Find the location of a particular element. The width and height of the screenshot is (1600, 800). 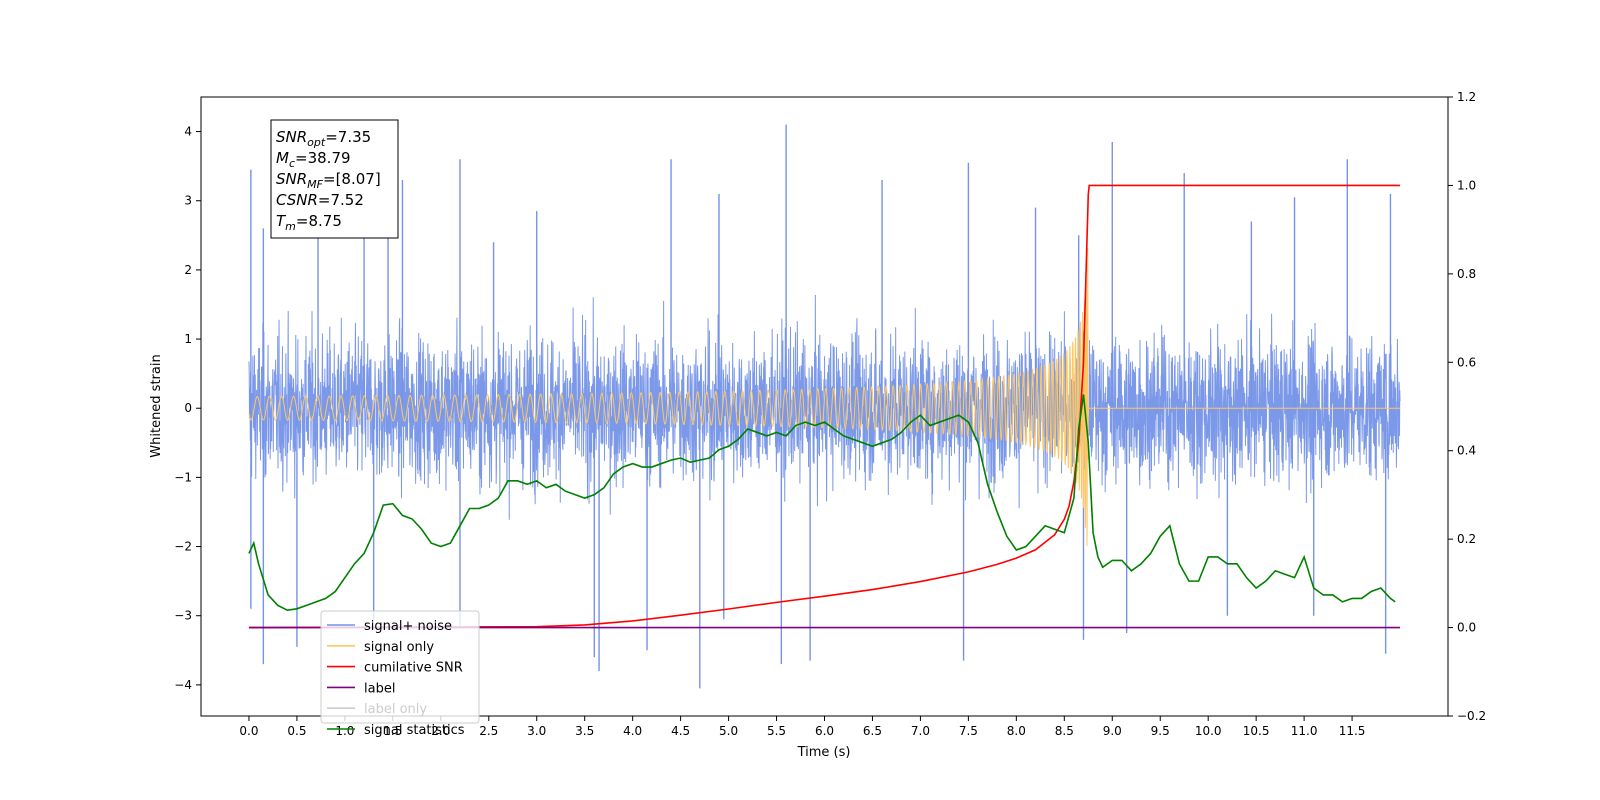

legend-entry: signal+ noise is located at coordinates (408, 626).